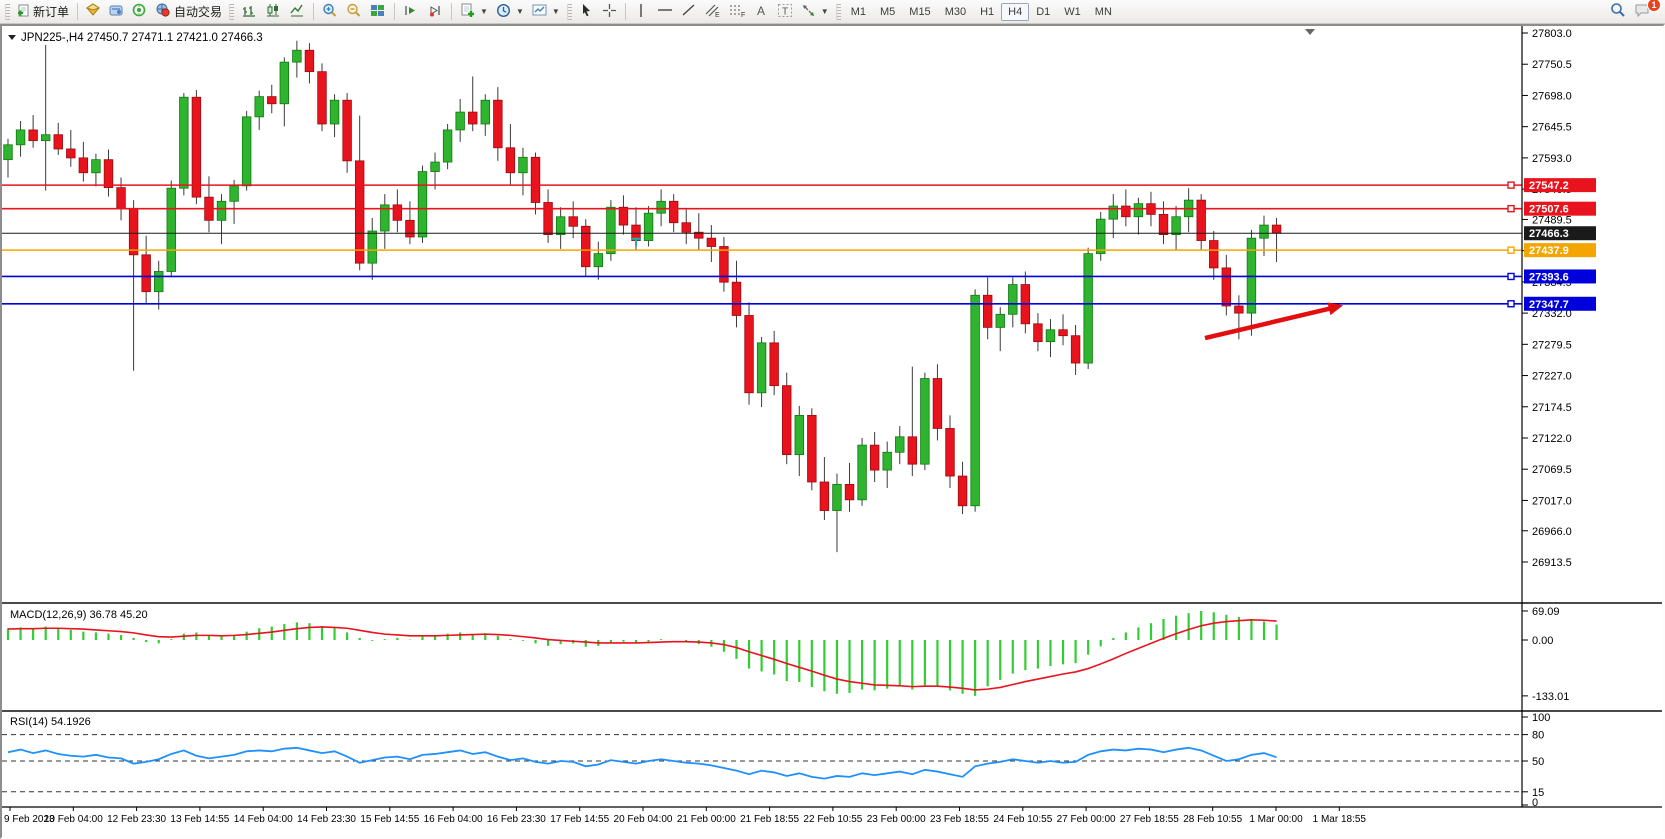 Image resolution: width=1665 pixels, height=839 pixels. Describe the element at coordinates (1274, 321) in the screenshot. I see `red-arrow-annotation` at that location.